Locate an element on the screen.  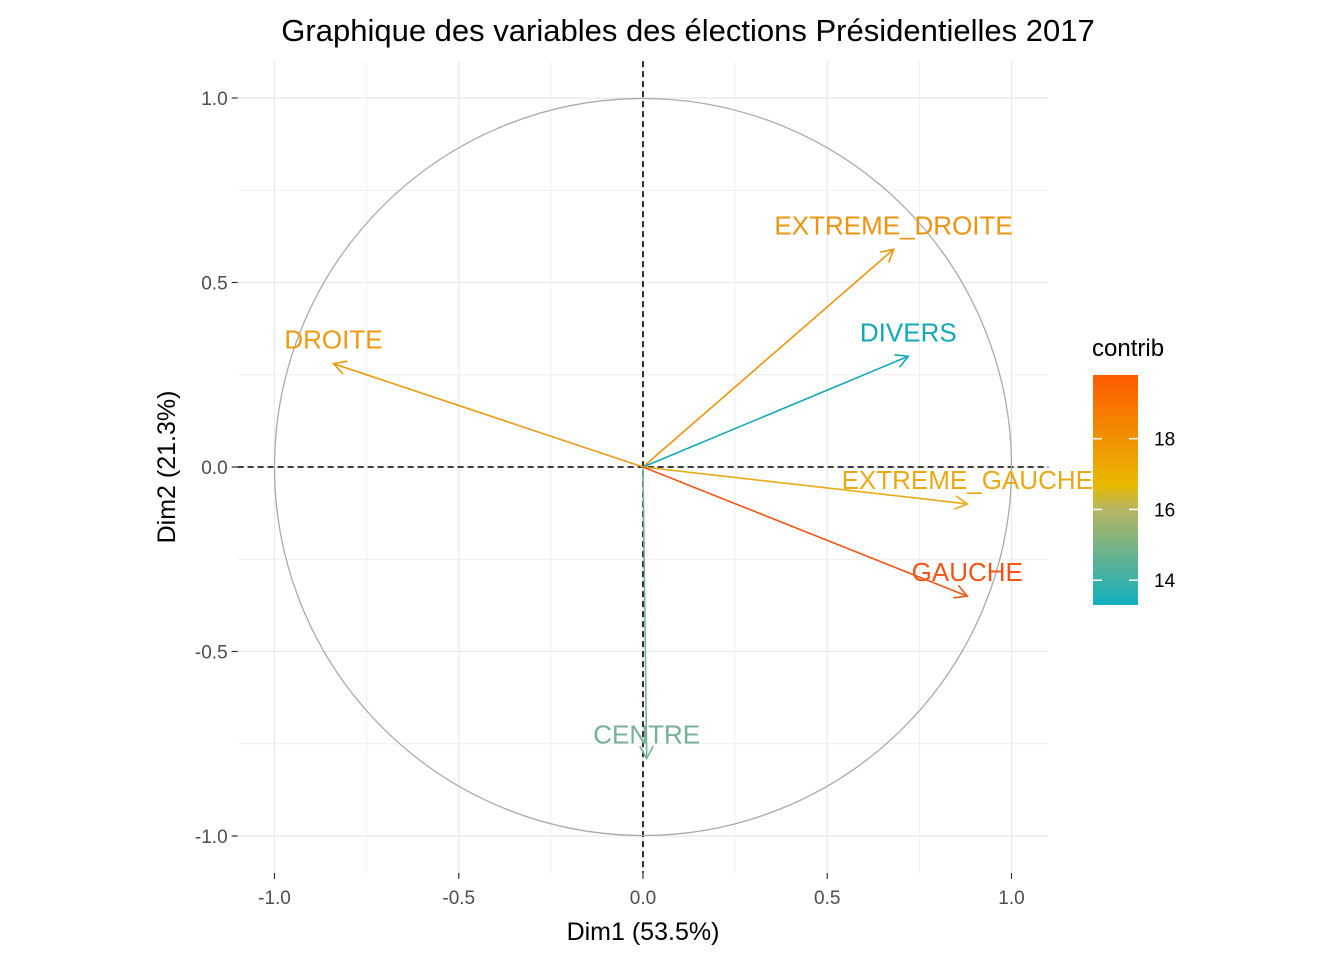
arrow-centre is located at coordinates (645, 612).